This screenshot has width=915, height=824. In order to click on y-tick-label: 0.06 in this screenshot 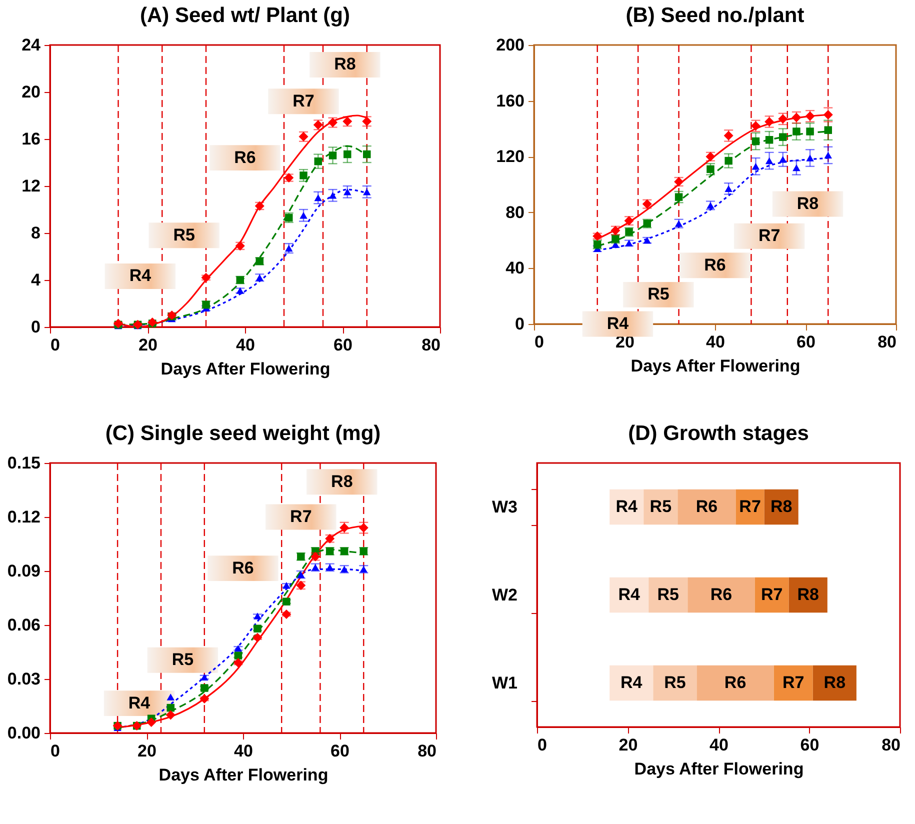, I will do `click(23, 625)`.